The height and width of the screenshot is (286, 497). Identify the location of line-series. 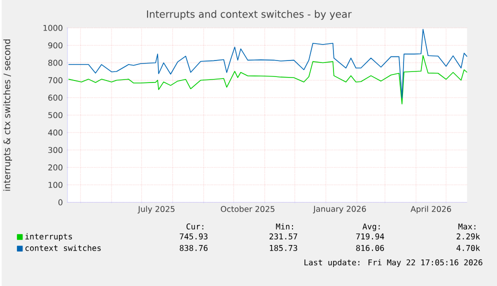
(268, 79).